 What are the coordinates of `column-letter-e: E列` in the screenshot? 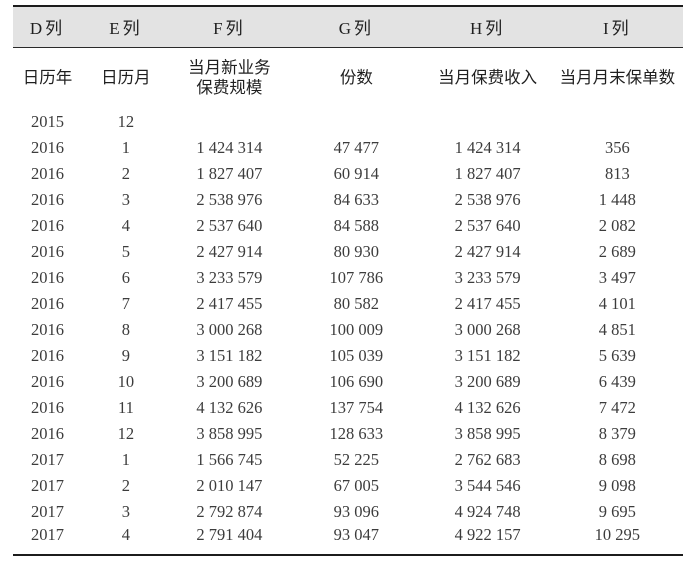 It's located at (126, 29).